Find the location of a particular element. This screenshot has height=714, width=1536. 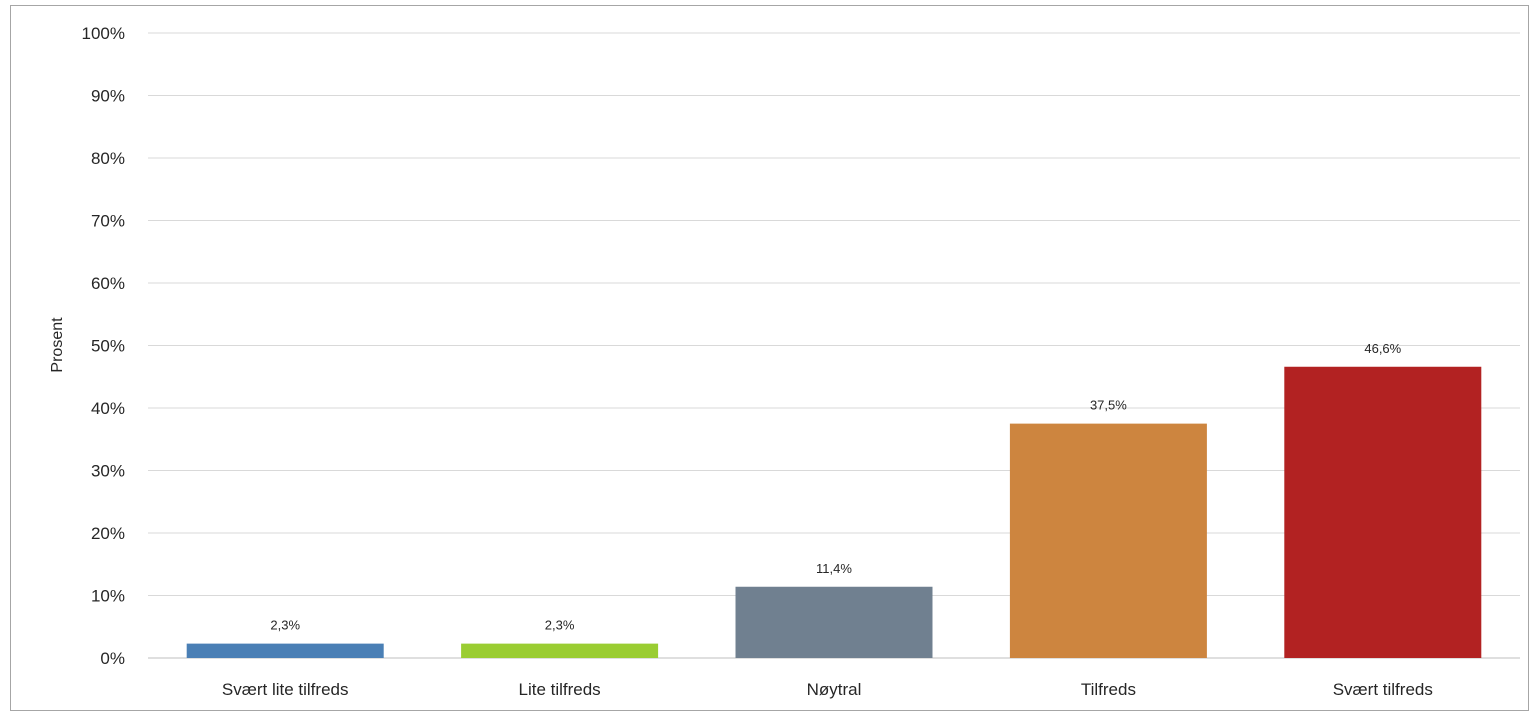

y-tick-label: 90% is located at coordinates (108, 96).